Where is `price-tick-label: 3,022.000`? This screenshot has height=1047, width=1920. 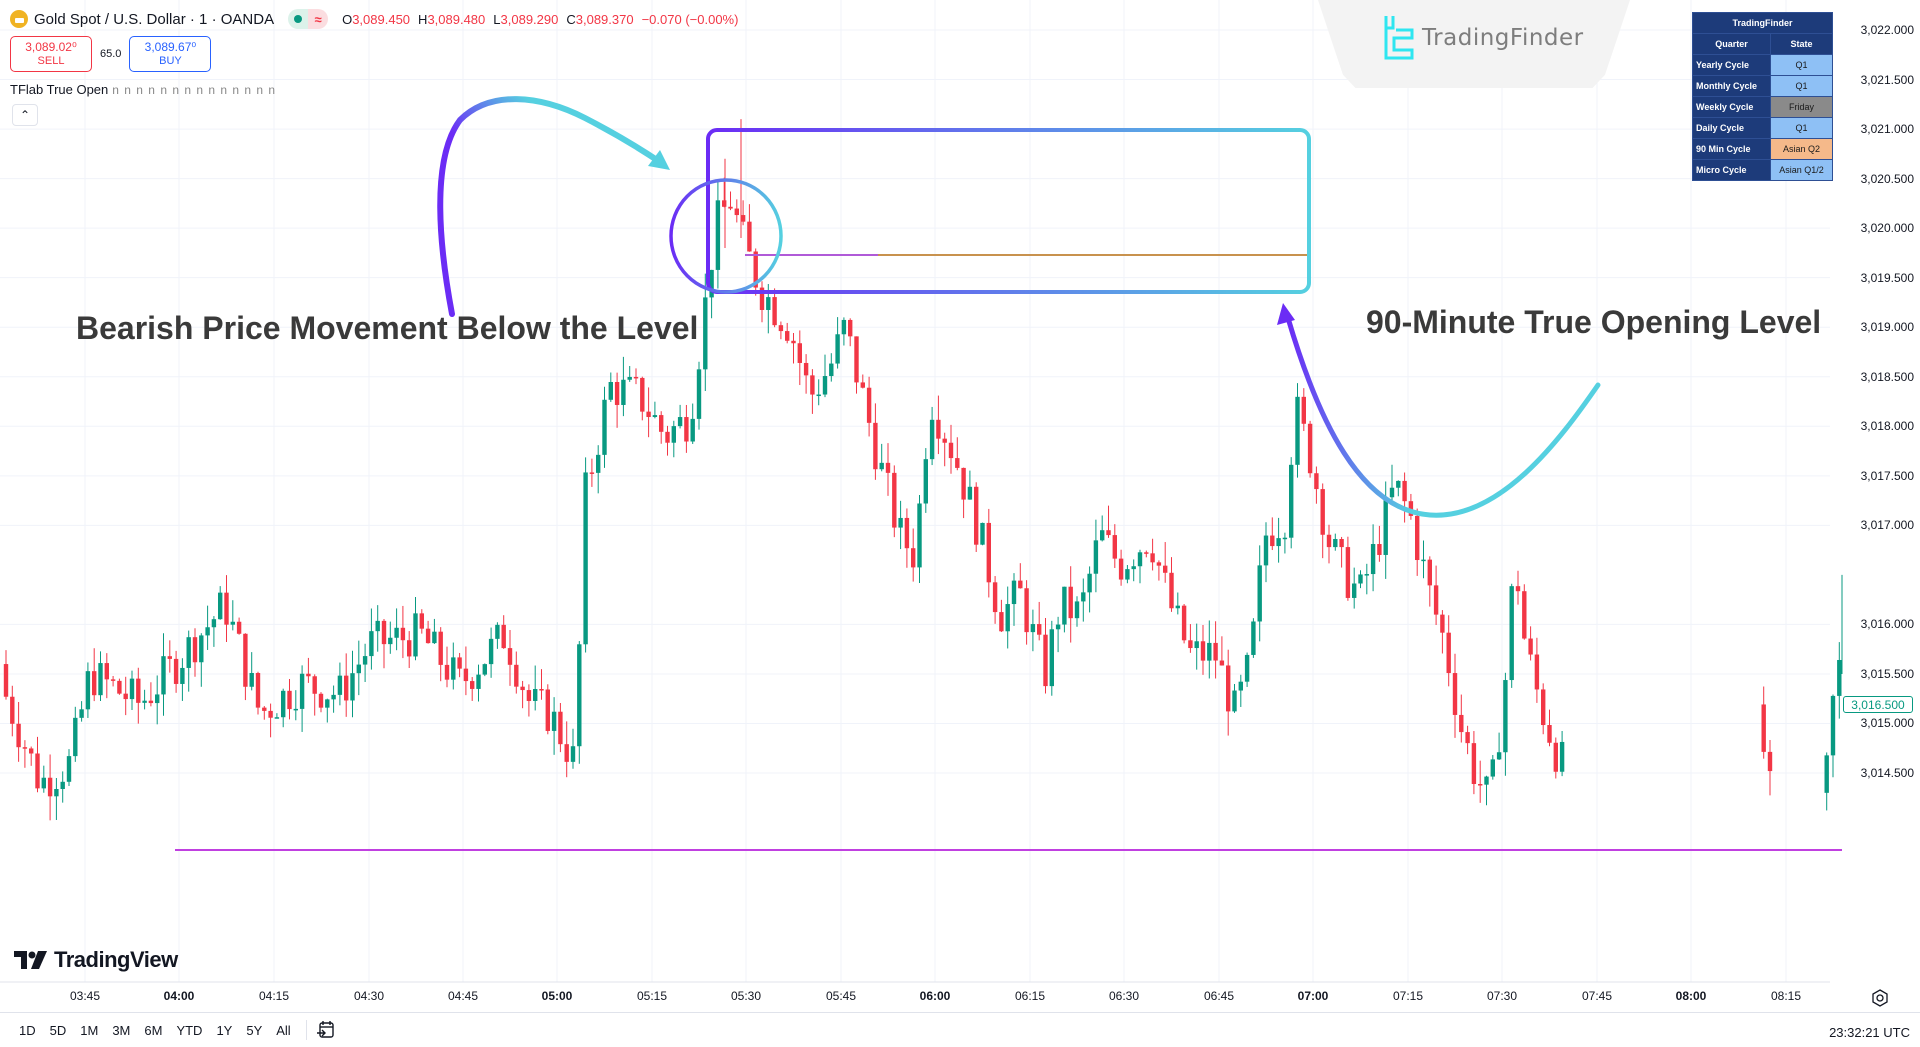 price-tick-label: 3,022.000 is located at coordinates (1887, 30).